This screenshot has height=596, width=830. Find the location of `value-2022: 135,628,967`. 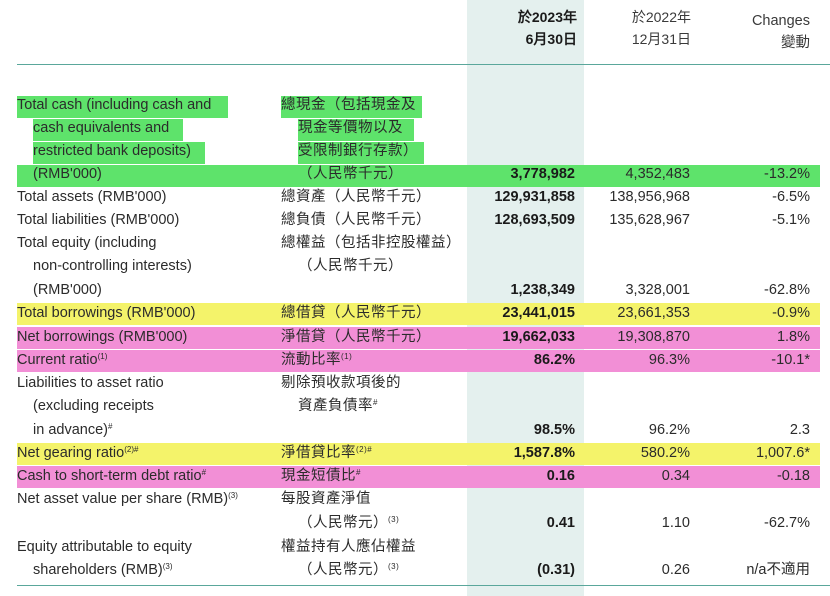

value-2022: 135,628,967 is located at coordinates (649, 220).